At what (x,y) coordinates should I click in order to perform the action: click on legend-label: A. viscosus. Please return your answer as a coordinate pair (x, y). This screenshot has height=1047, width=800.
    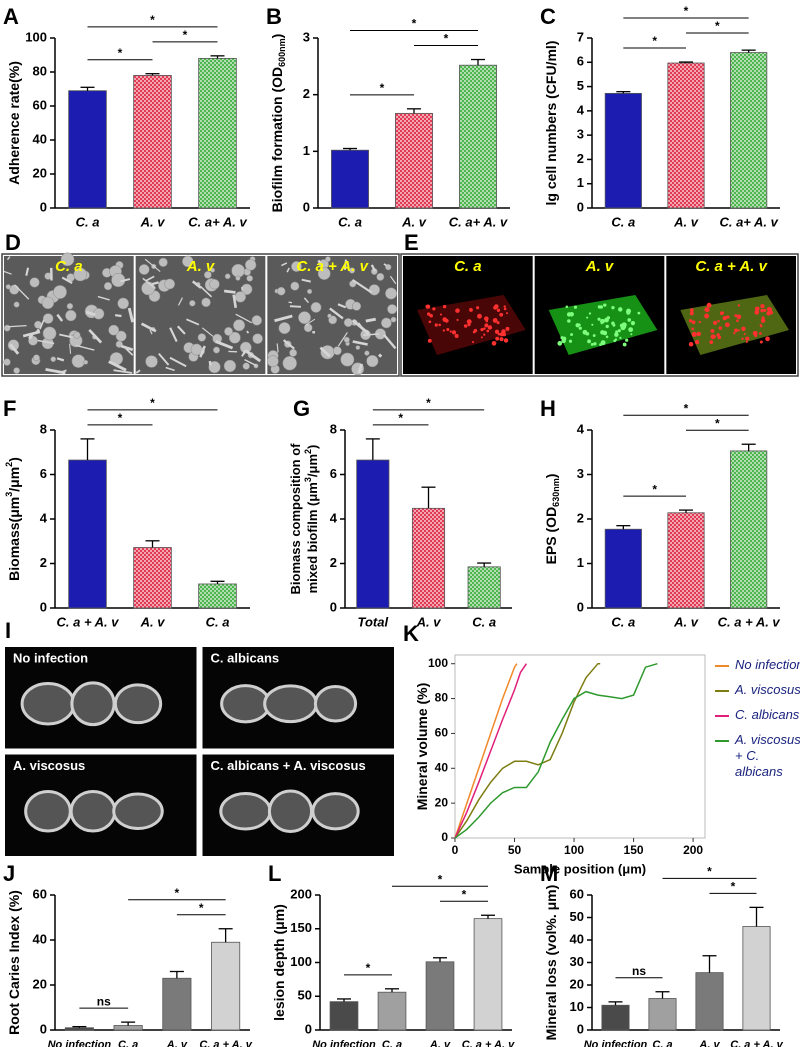
    Looking at the image, I should click on (767, 689).